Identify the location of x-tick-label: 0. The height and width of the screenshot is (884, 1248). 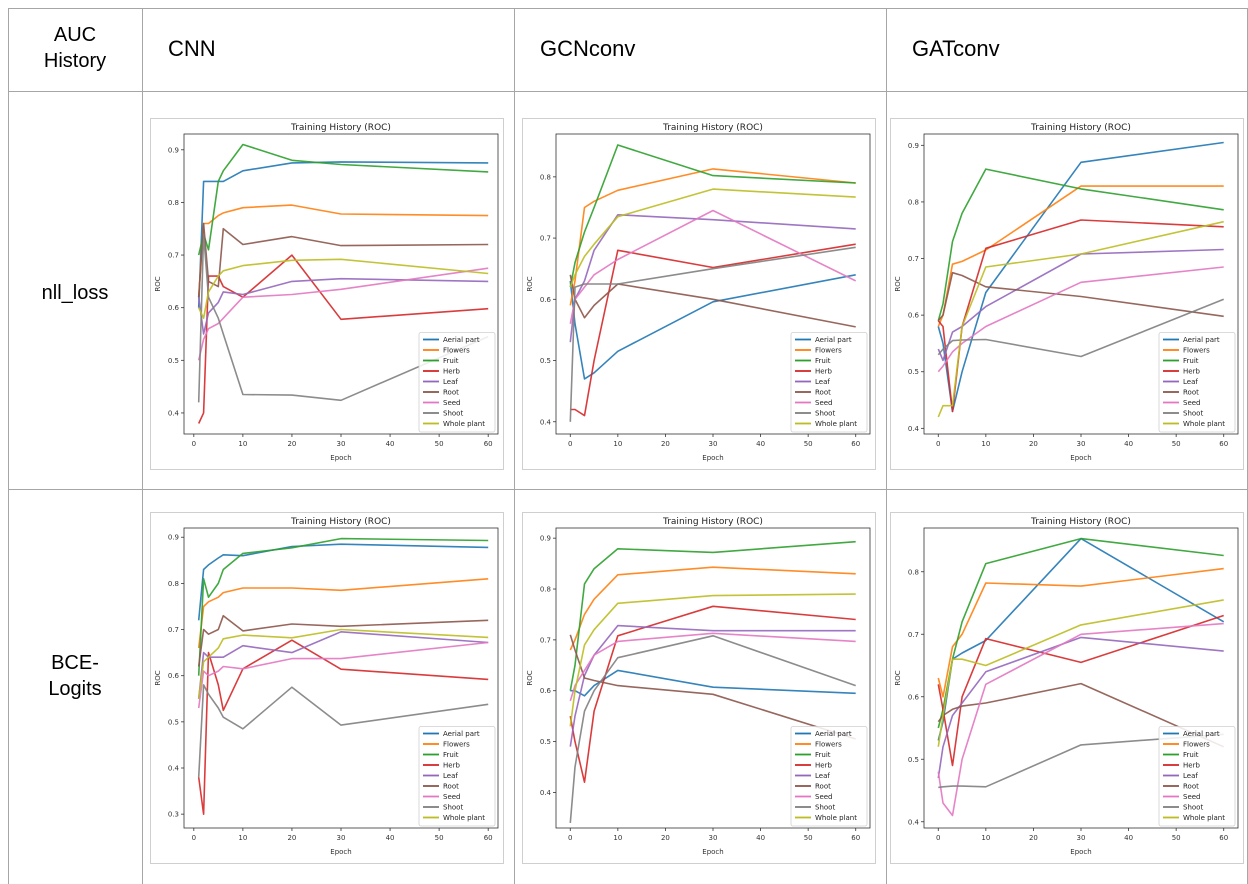
(570, 444).